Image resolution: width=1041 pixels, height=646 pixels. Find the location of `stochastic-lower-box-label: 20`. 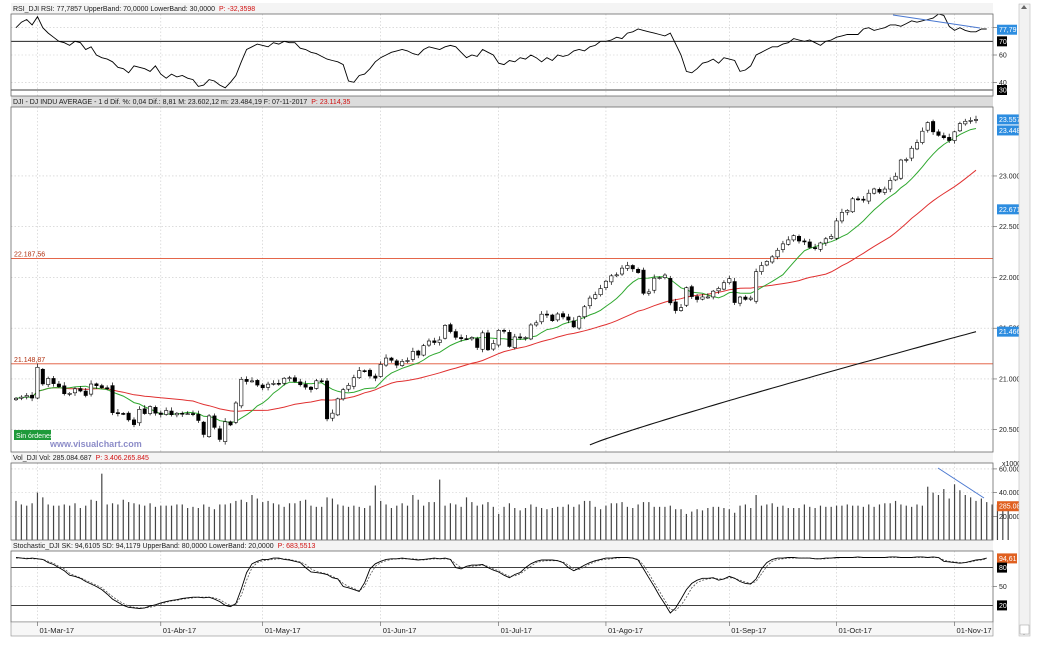

stochastic-lower-box-label: 20 is located at coordinates (1003, 606).